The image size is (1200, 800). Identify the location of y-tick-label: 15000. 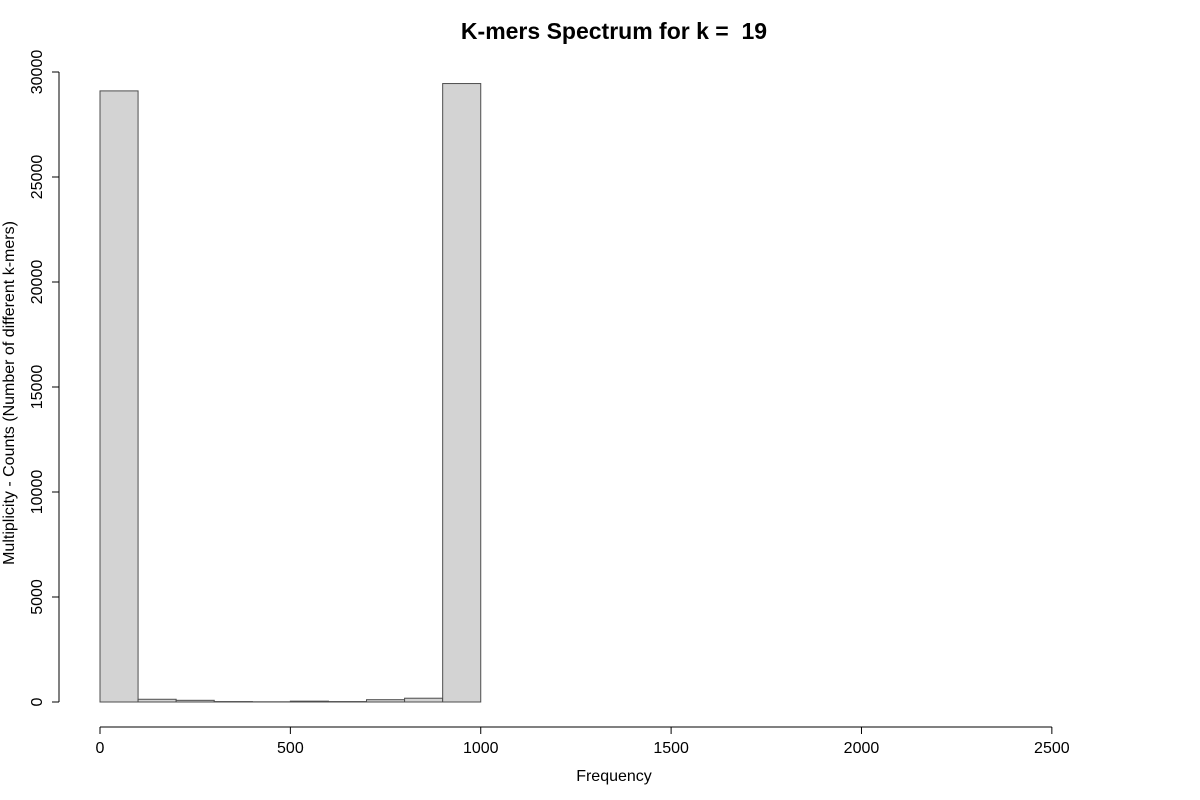
(37, 387).